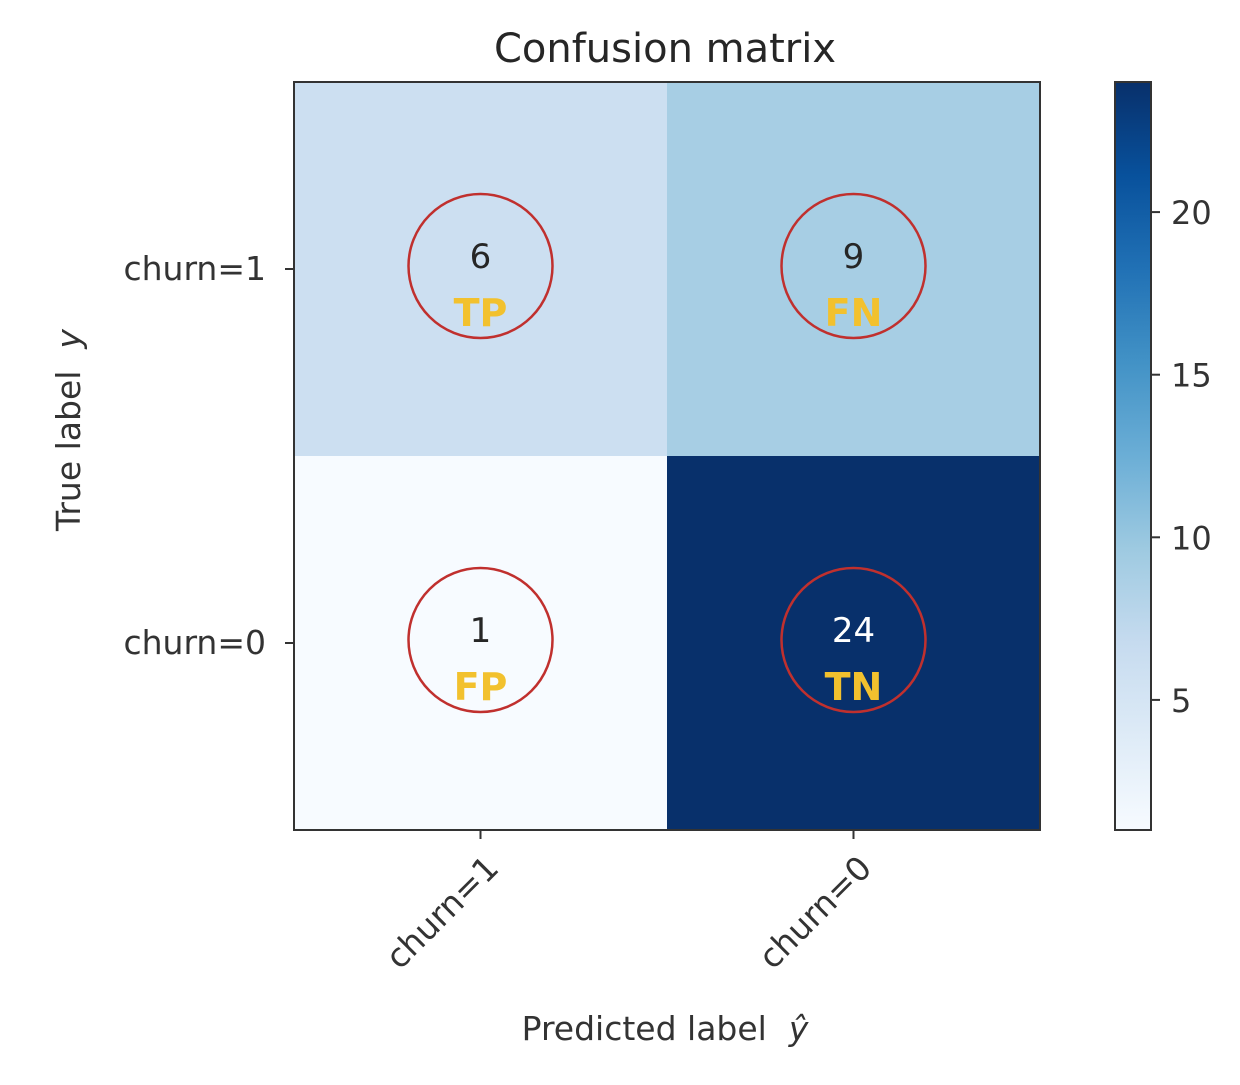 The height and width of the screenshot is (1085, 1240). What do you see at coordinates (1191, 376) in the screenshot?
I see `colorbar-tick-label-2: 15` at bounding box center [1191, 376].